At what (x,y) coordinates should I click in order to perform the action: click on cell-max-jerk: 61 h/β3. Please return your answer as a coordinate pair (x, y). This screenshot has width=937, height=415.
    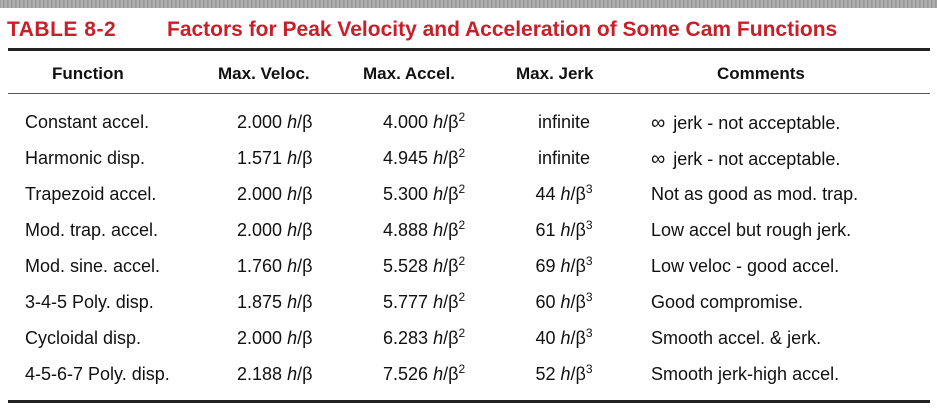
    Looking at the image, I should click on (564, 230).